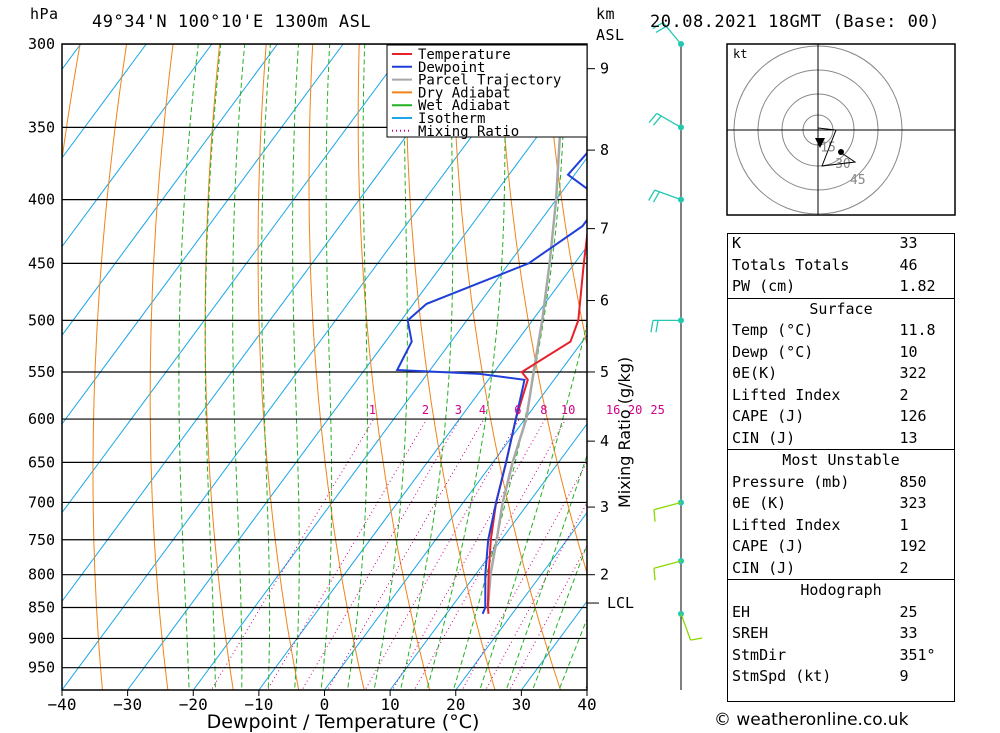 Image resolution: width=1000 pixels, height=733 pixels. I want to click on pressure-tick-label: 600, so click(41, 419).